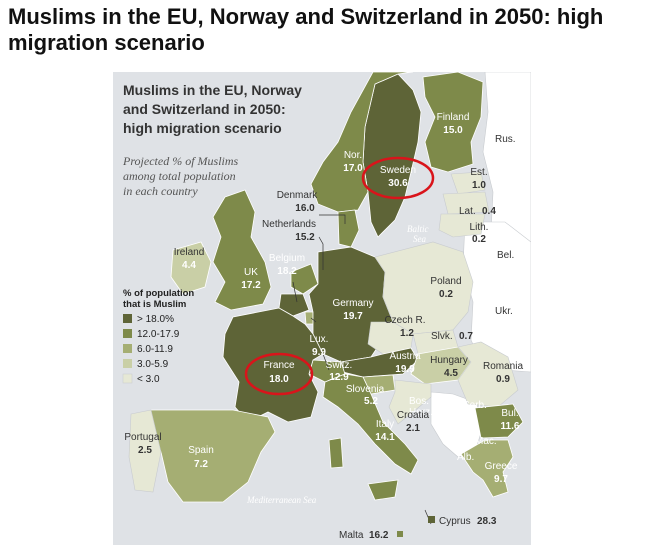 Image resolution: width=650 pixels, height=545 pixels. What do you see at coordinates (413, 428) in the screenshot?
I see `value-croatia: 2.1` at bounding box center [413, 428].